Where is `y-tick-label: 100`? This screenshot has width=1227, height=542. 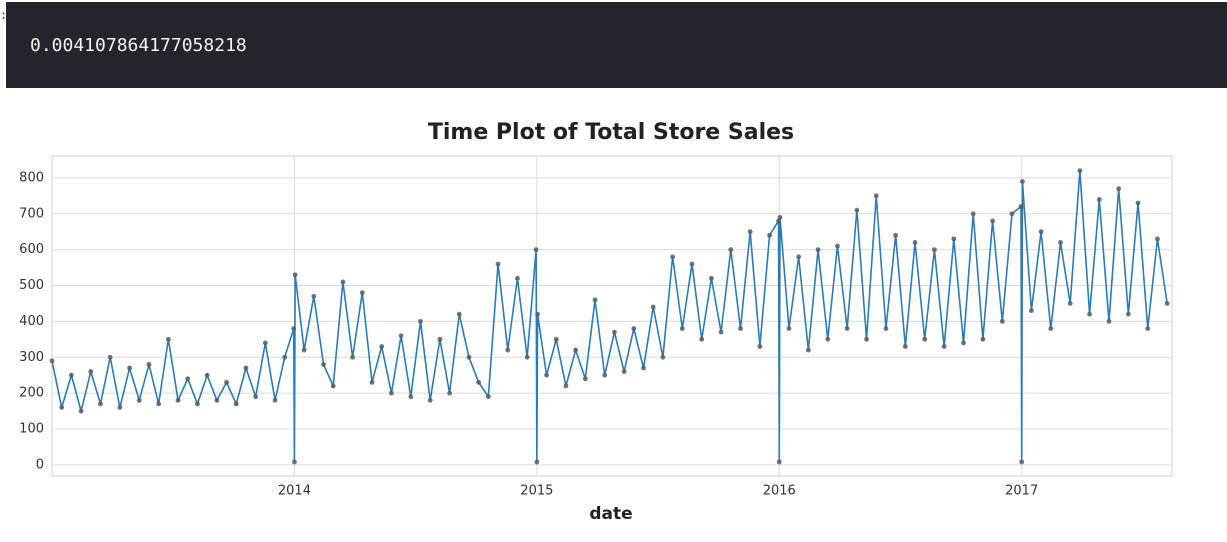
y-tick-label: 100 is located at coordinates (31, 429).